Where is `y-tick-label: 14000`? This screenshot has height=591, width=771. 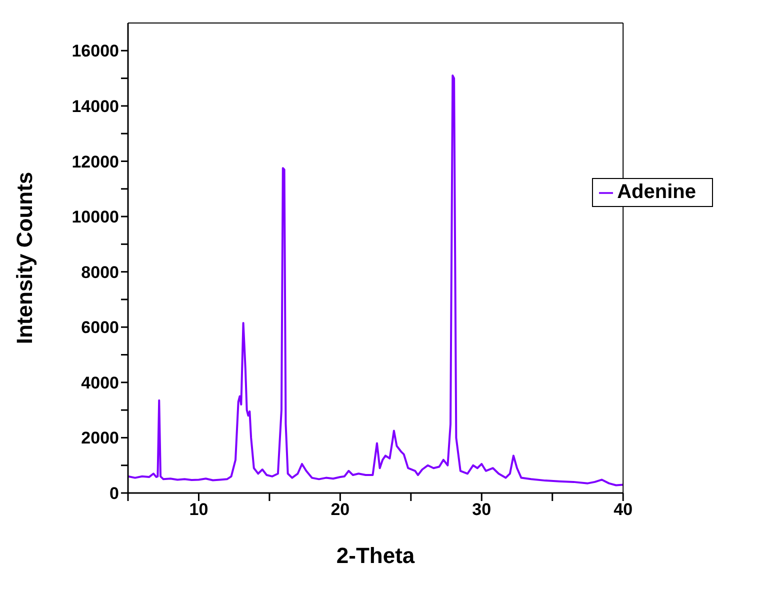
y-tick-label: 14000 is located at coordinates (95, 106).